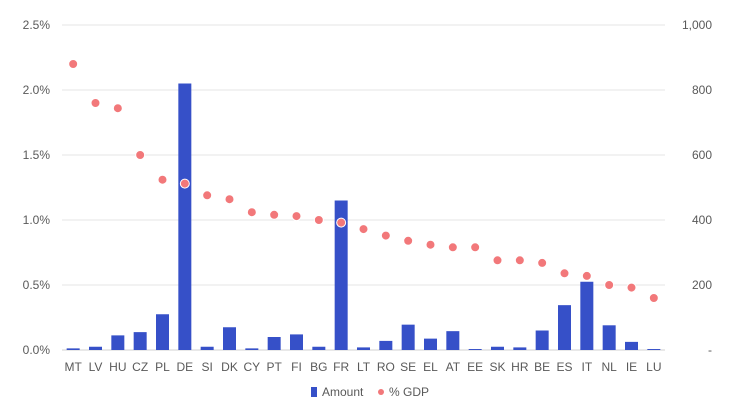  What do you see at coordinates (386, 345) in the screenshot?
I see `bar-ro` at bounding box center [386, 345].